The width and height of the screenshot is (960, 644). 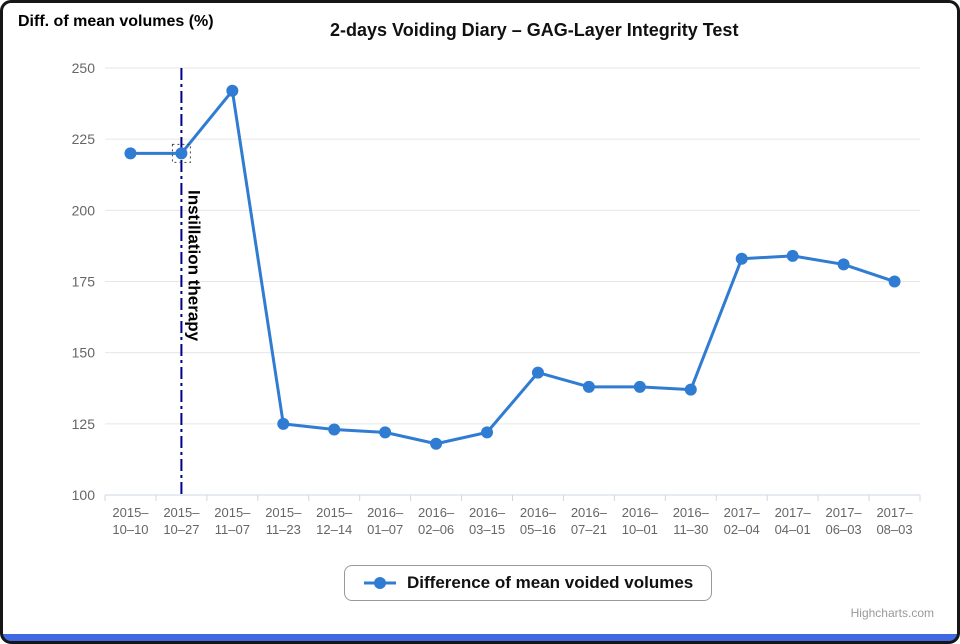 I want to click on x-axis-tick-label-date: 10–27, so click(x=181, y=529).